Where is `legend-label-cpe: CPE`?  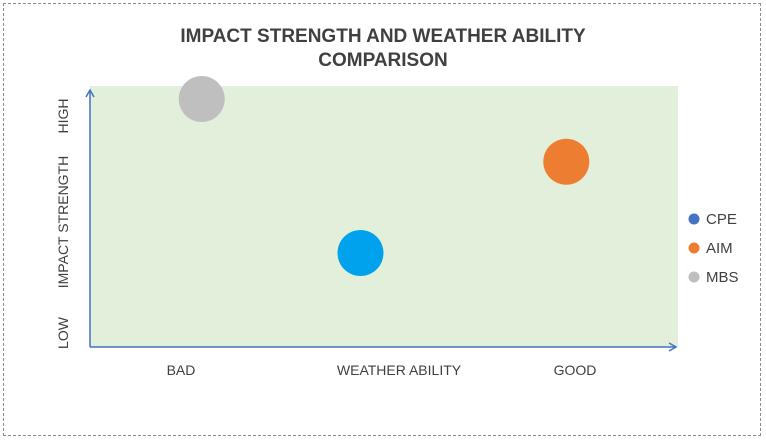 legend-label-cpe: CPE is located at coordinates (721, 219).